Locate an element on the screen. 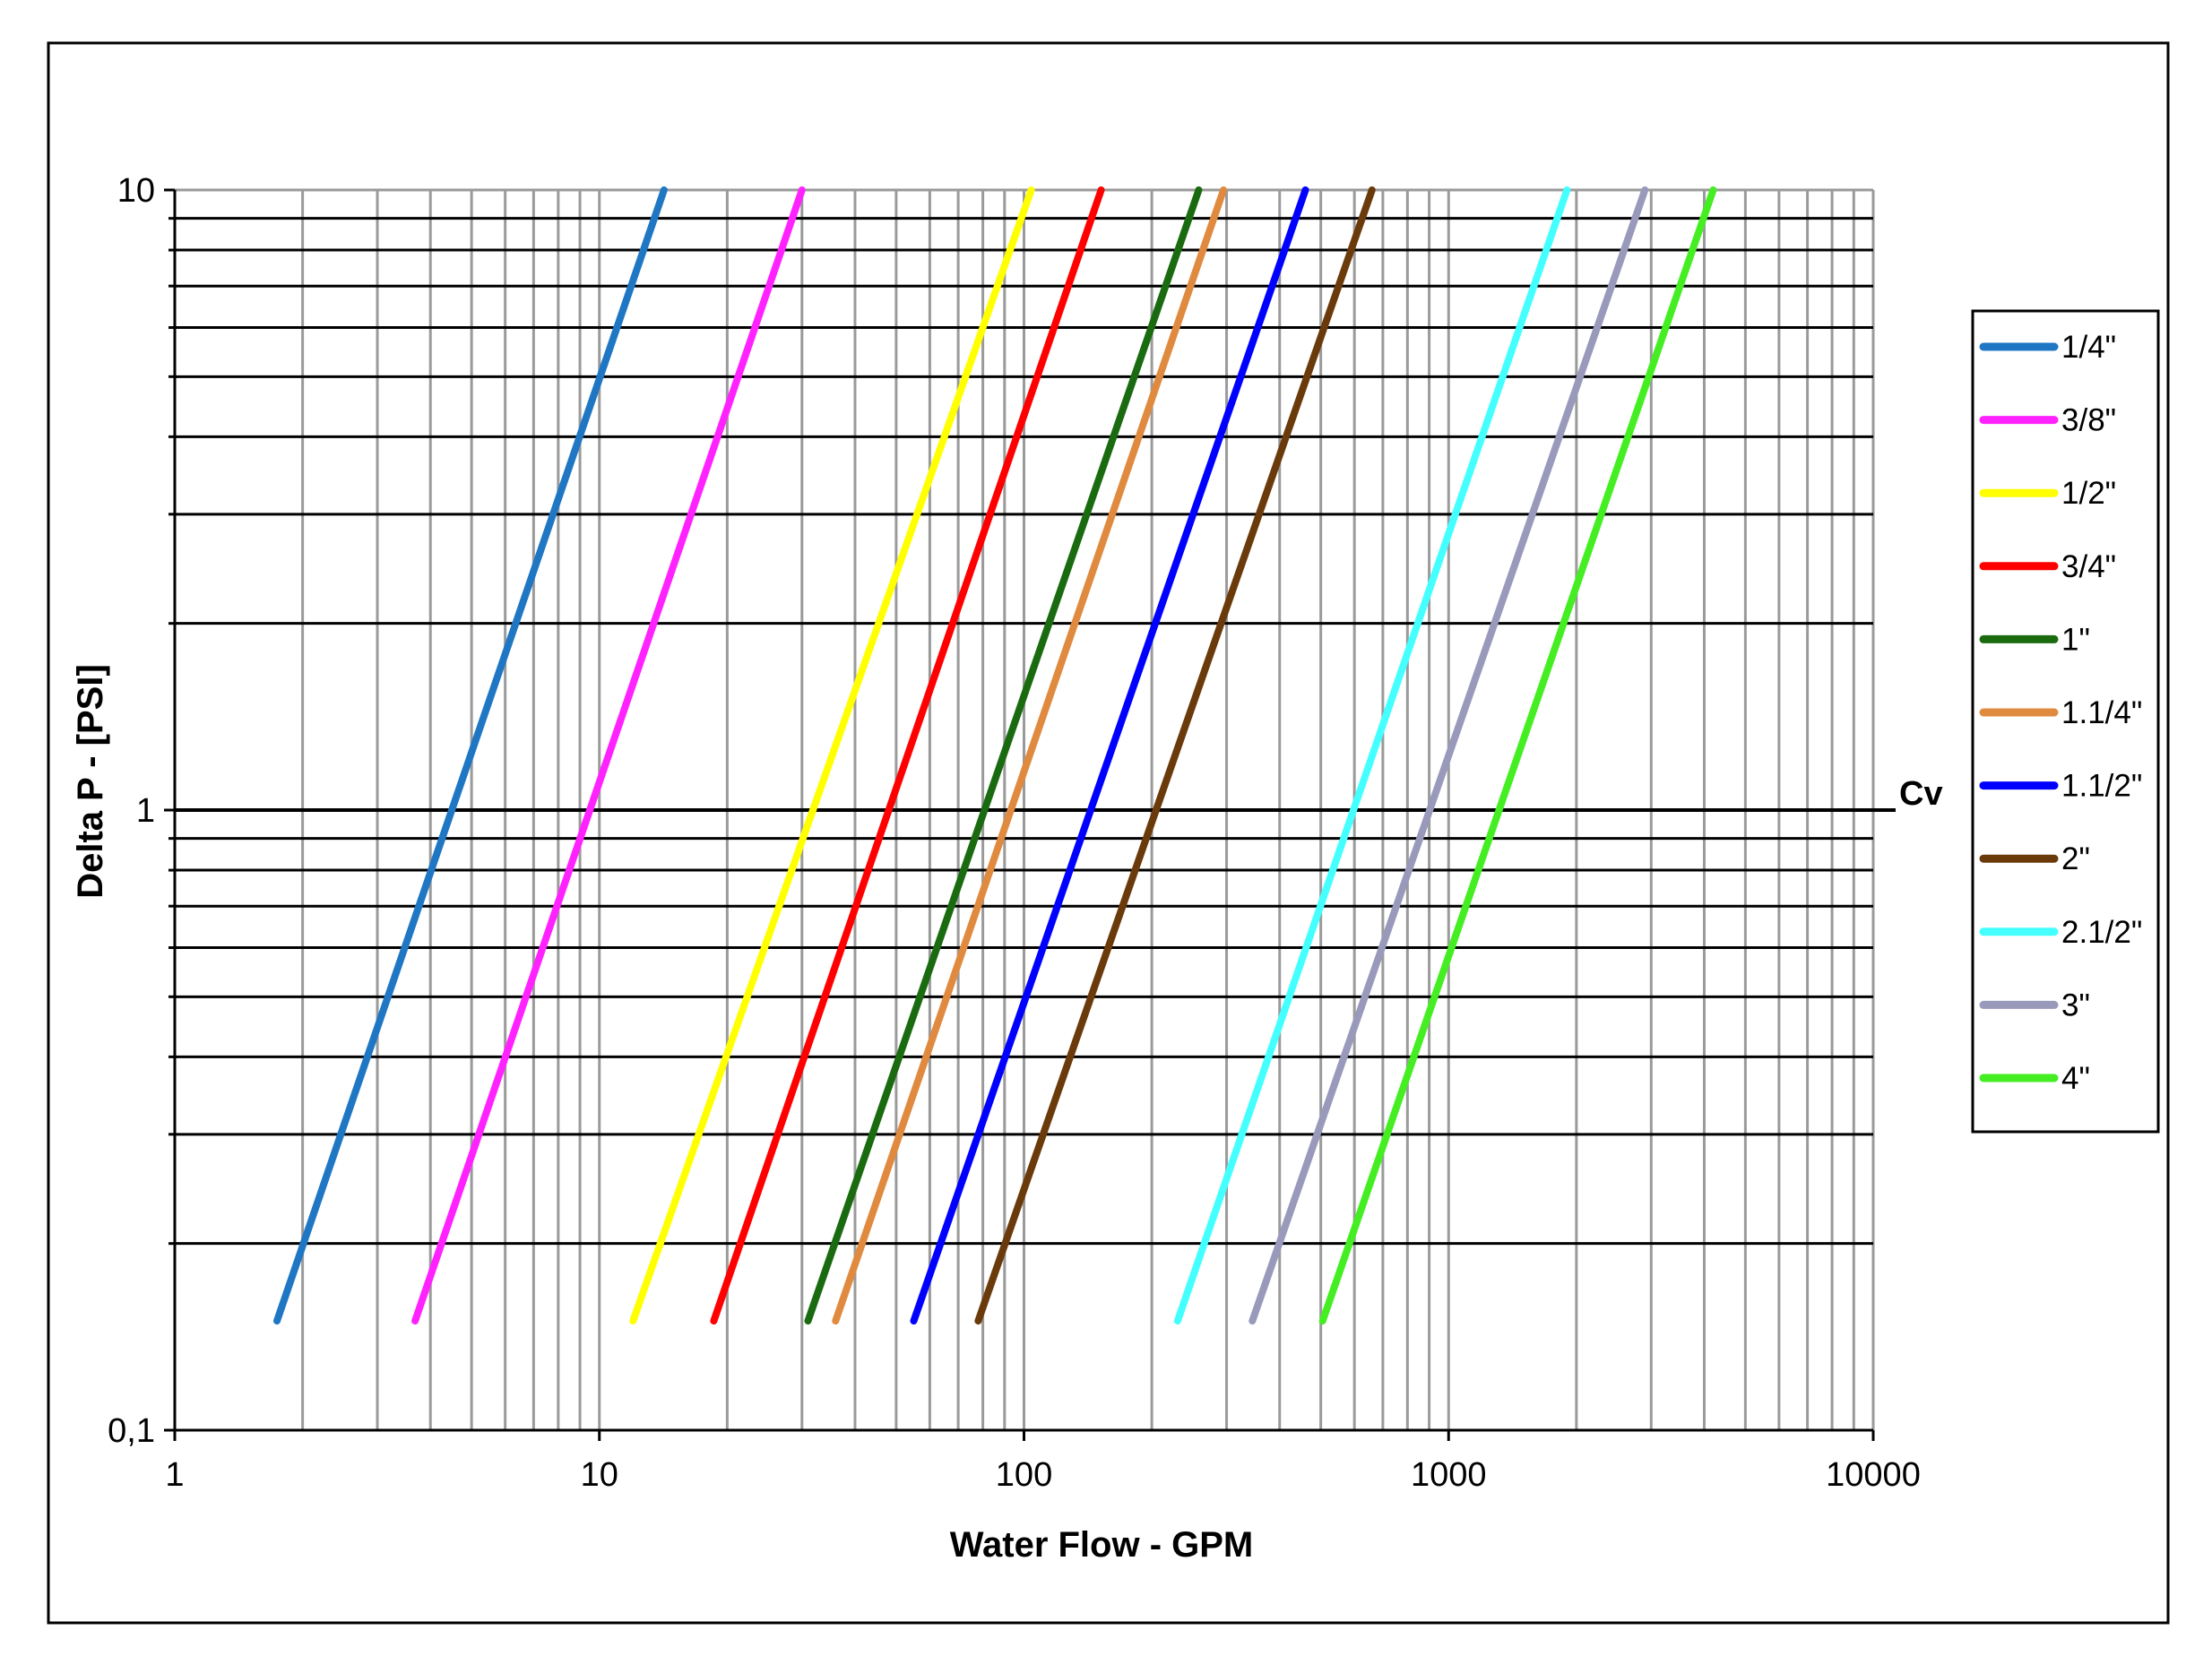 The height and width of the screenshot is (1656, 2212). x-tick-label: 100 is located at coordinates (1024, 1475).